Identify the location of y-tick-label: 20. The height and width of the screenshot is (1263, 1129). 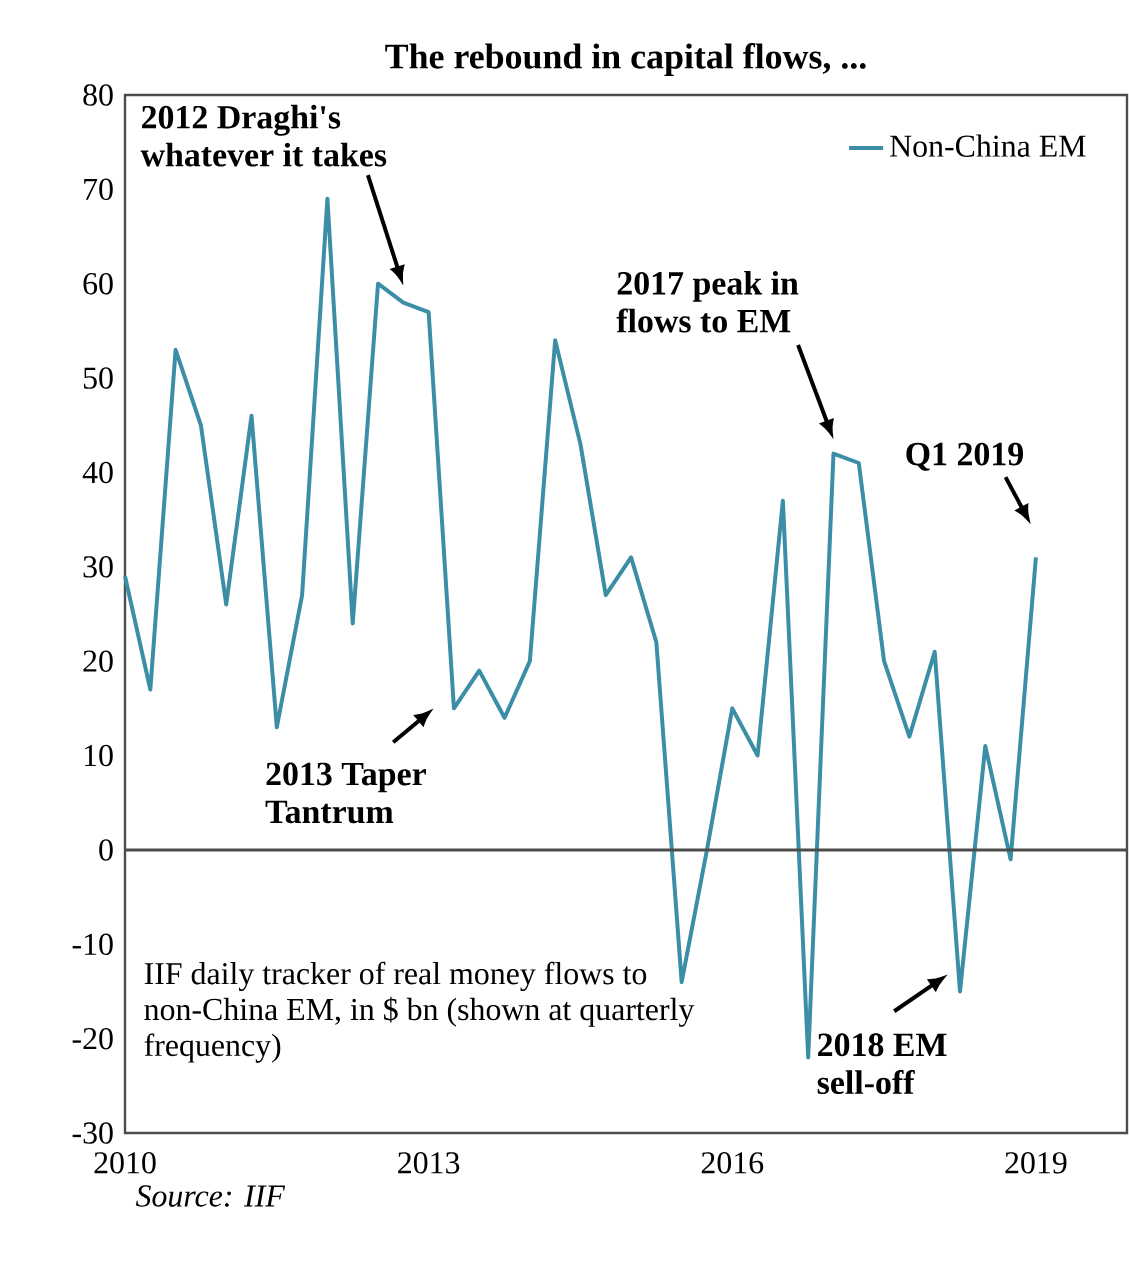
(98, 661).